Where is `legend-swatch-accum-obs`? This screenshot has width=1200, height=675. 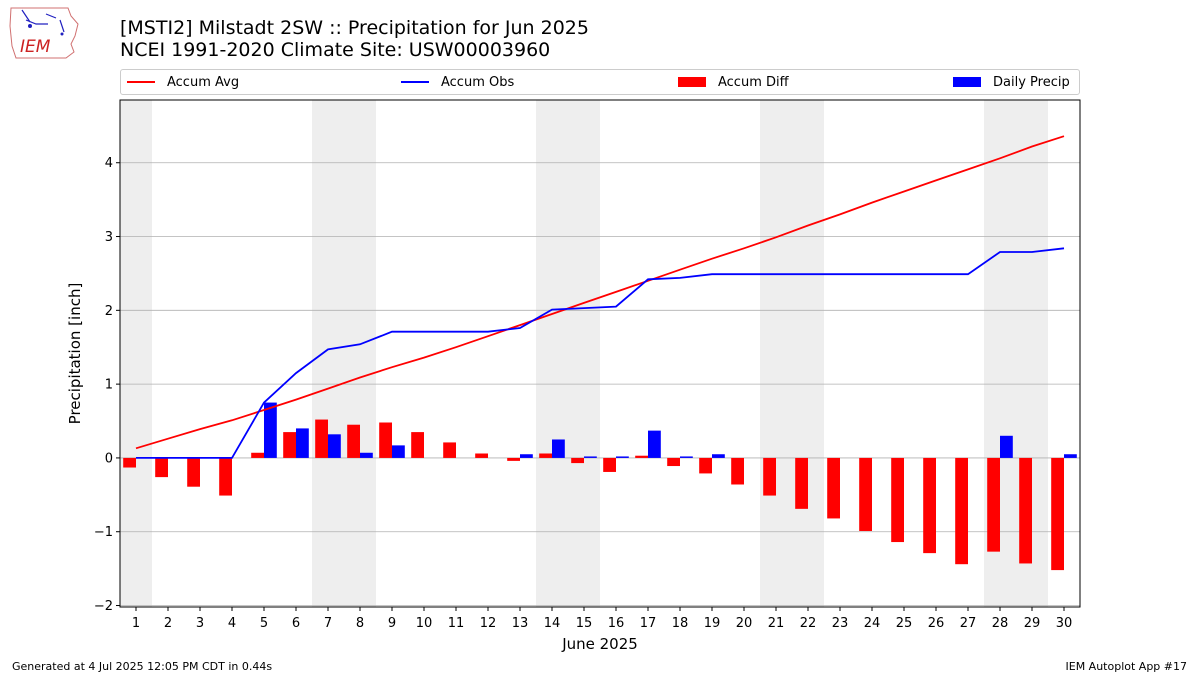 legend-swatch-accum-obs is located at coordinates (415, 82).